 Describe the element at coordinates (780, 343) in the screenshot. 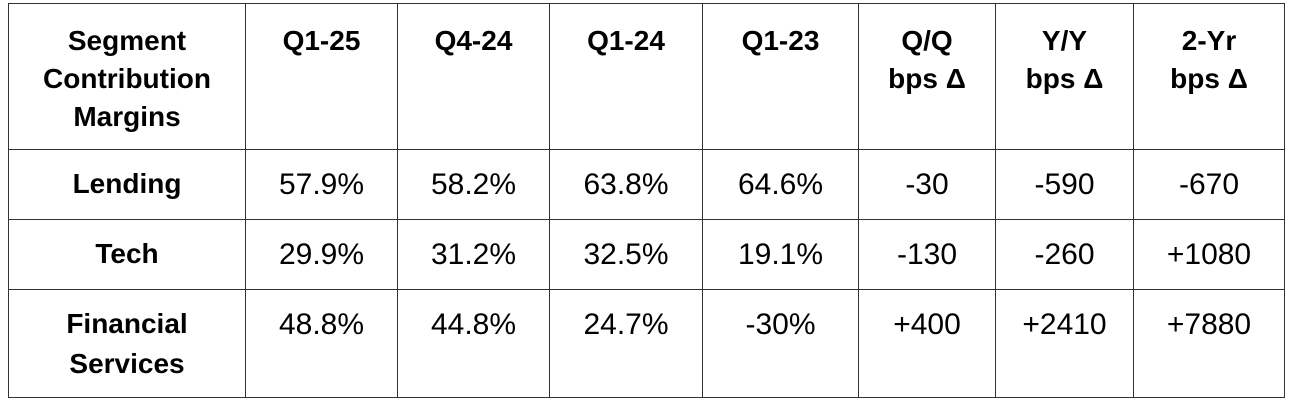

I see `value-cell: -30%` at that location.